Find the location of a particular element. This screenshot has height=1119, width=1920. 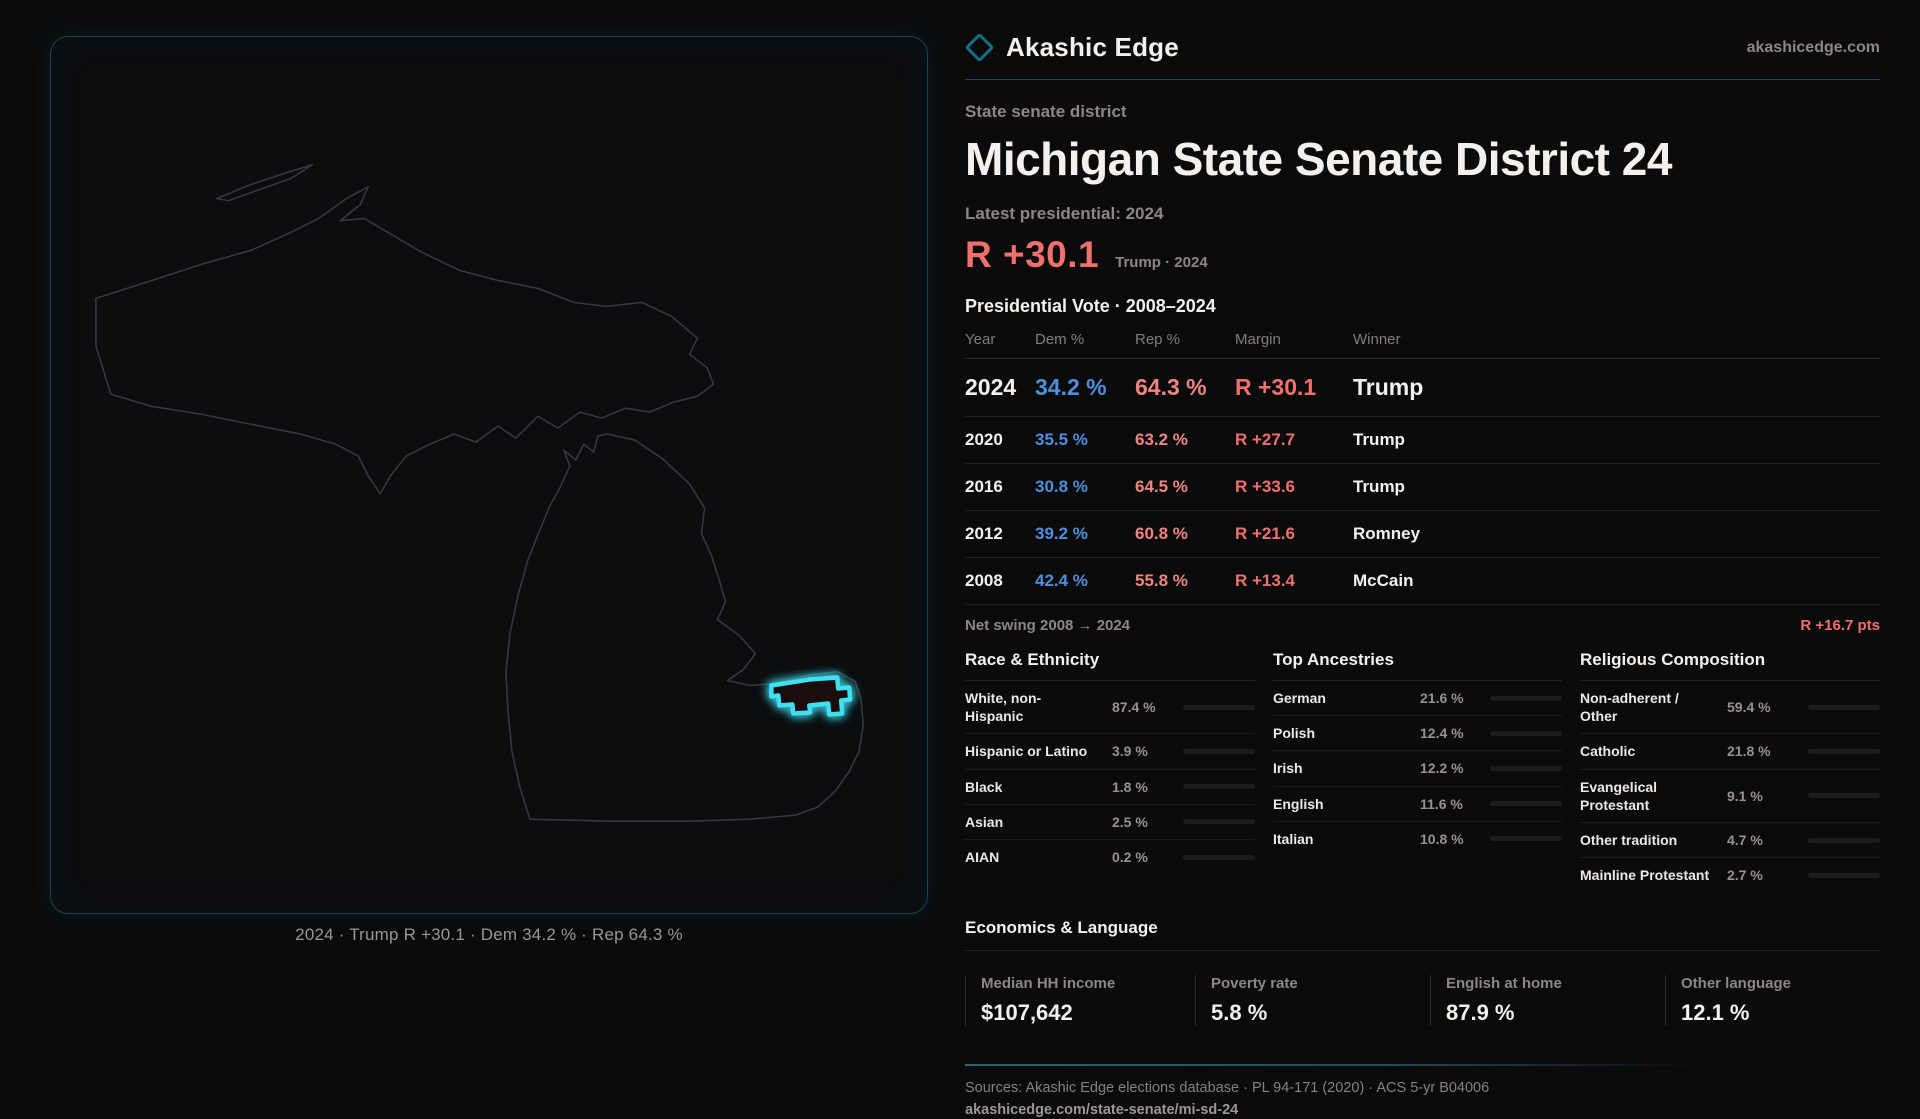

list-item: Irish 12.2 % is located at coordinates (1417, 769).